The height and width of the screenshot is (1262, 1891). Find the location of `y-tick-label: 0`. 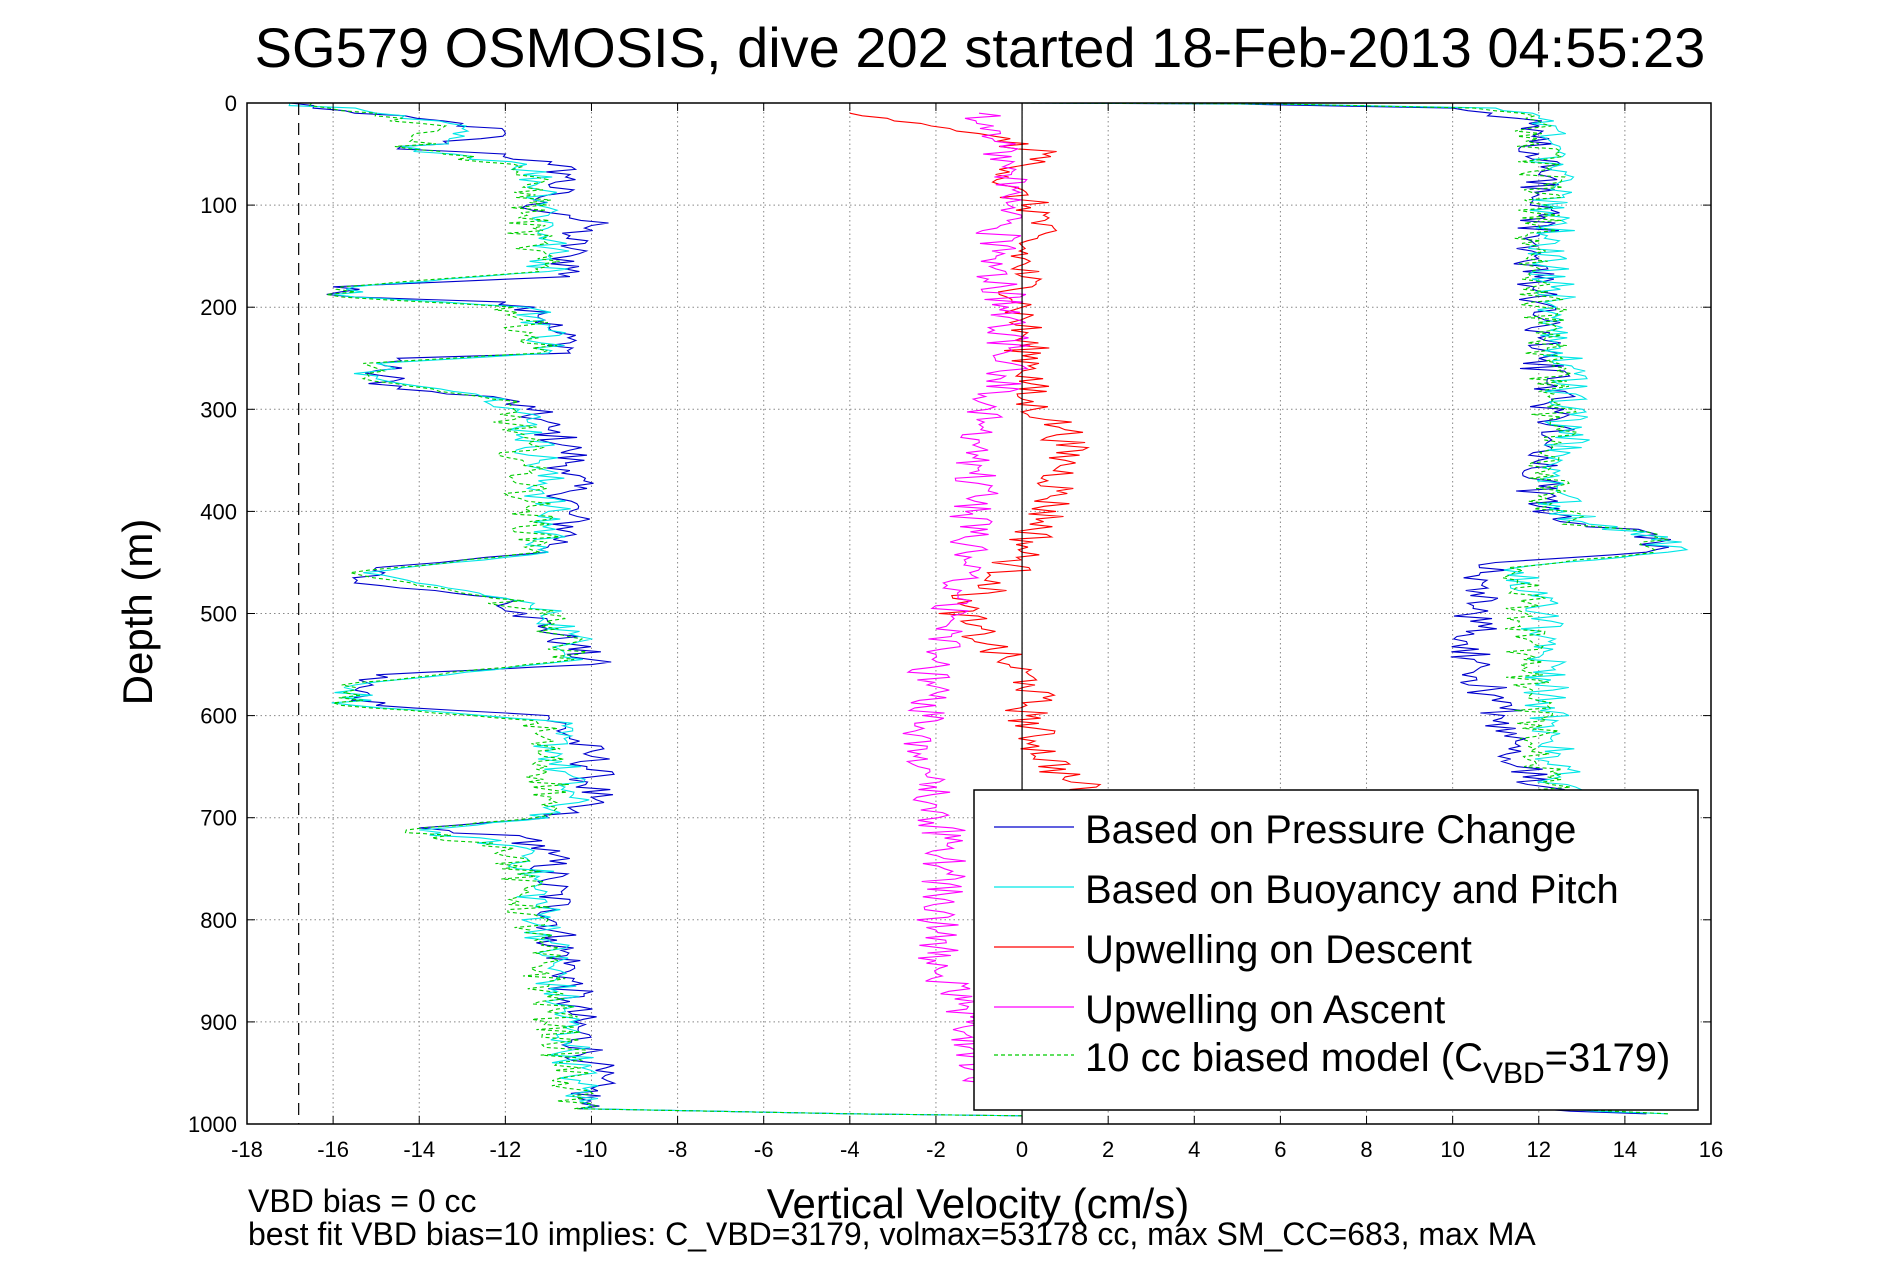

y-tick-label: 0 is located at coordinates (231, 103).